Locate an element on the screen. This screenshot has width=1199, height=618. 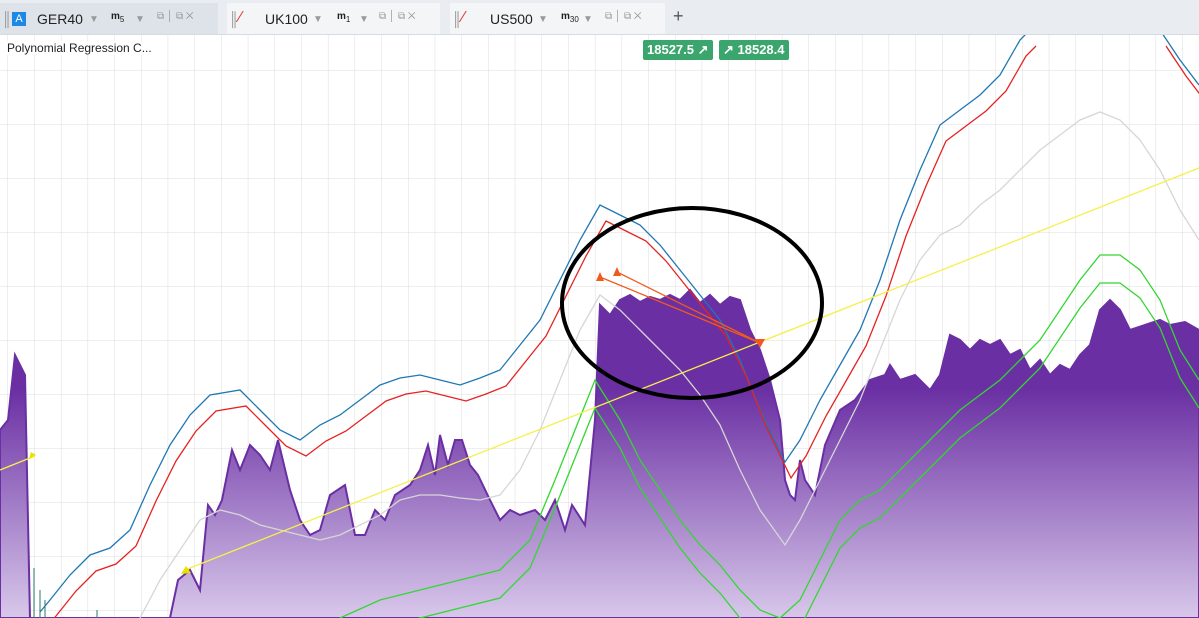
tf-period: 1 is located at coordinates (348, 19).